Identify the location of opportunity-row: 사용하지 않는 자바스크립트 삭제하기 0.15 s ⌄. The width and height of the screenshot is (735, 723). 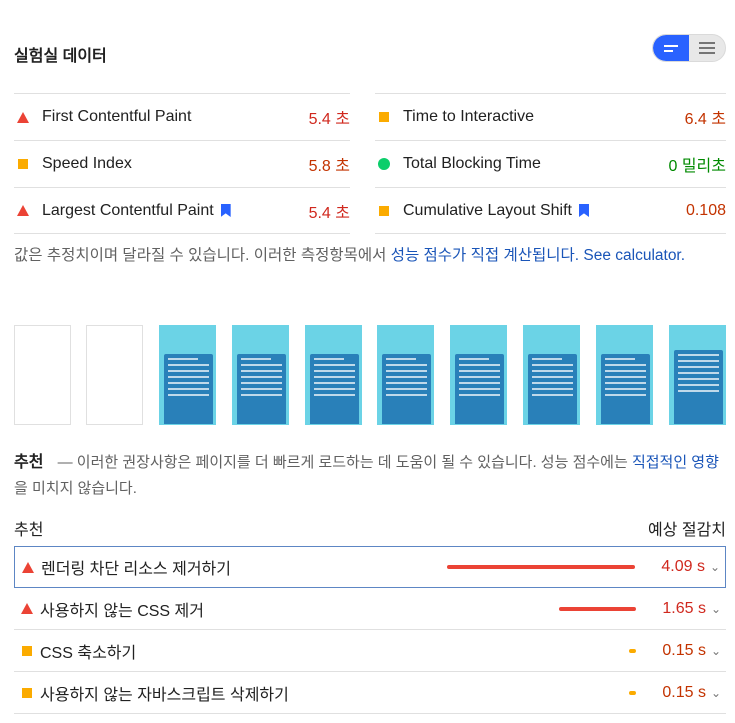
(370, 693).